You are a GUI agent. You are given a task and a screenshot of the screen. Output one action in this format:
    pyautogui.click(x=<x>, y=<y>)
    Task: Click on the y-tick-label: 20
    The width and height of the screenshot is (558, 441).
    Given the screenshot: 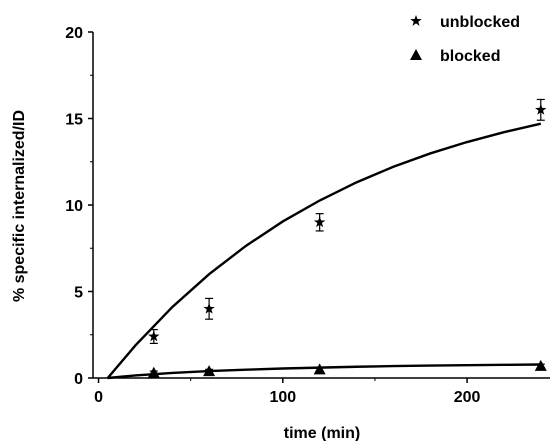 What is the action you would take?
    pyautogui.click(x=74, y=33)
    